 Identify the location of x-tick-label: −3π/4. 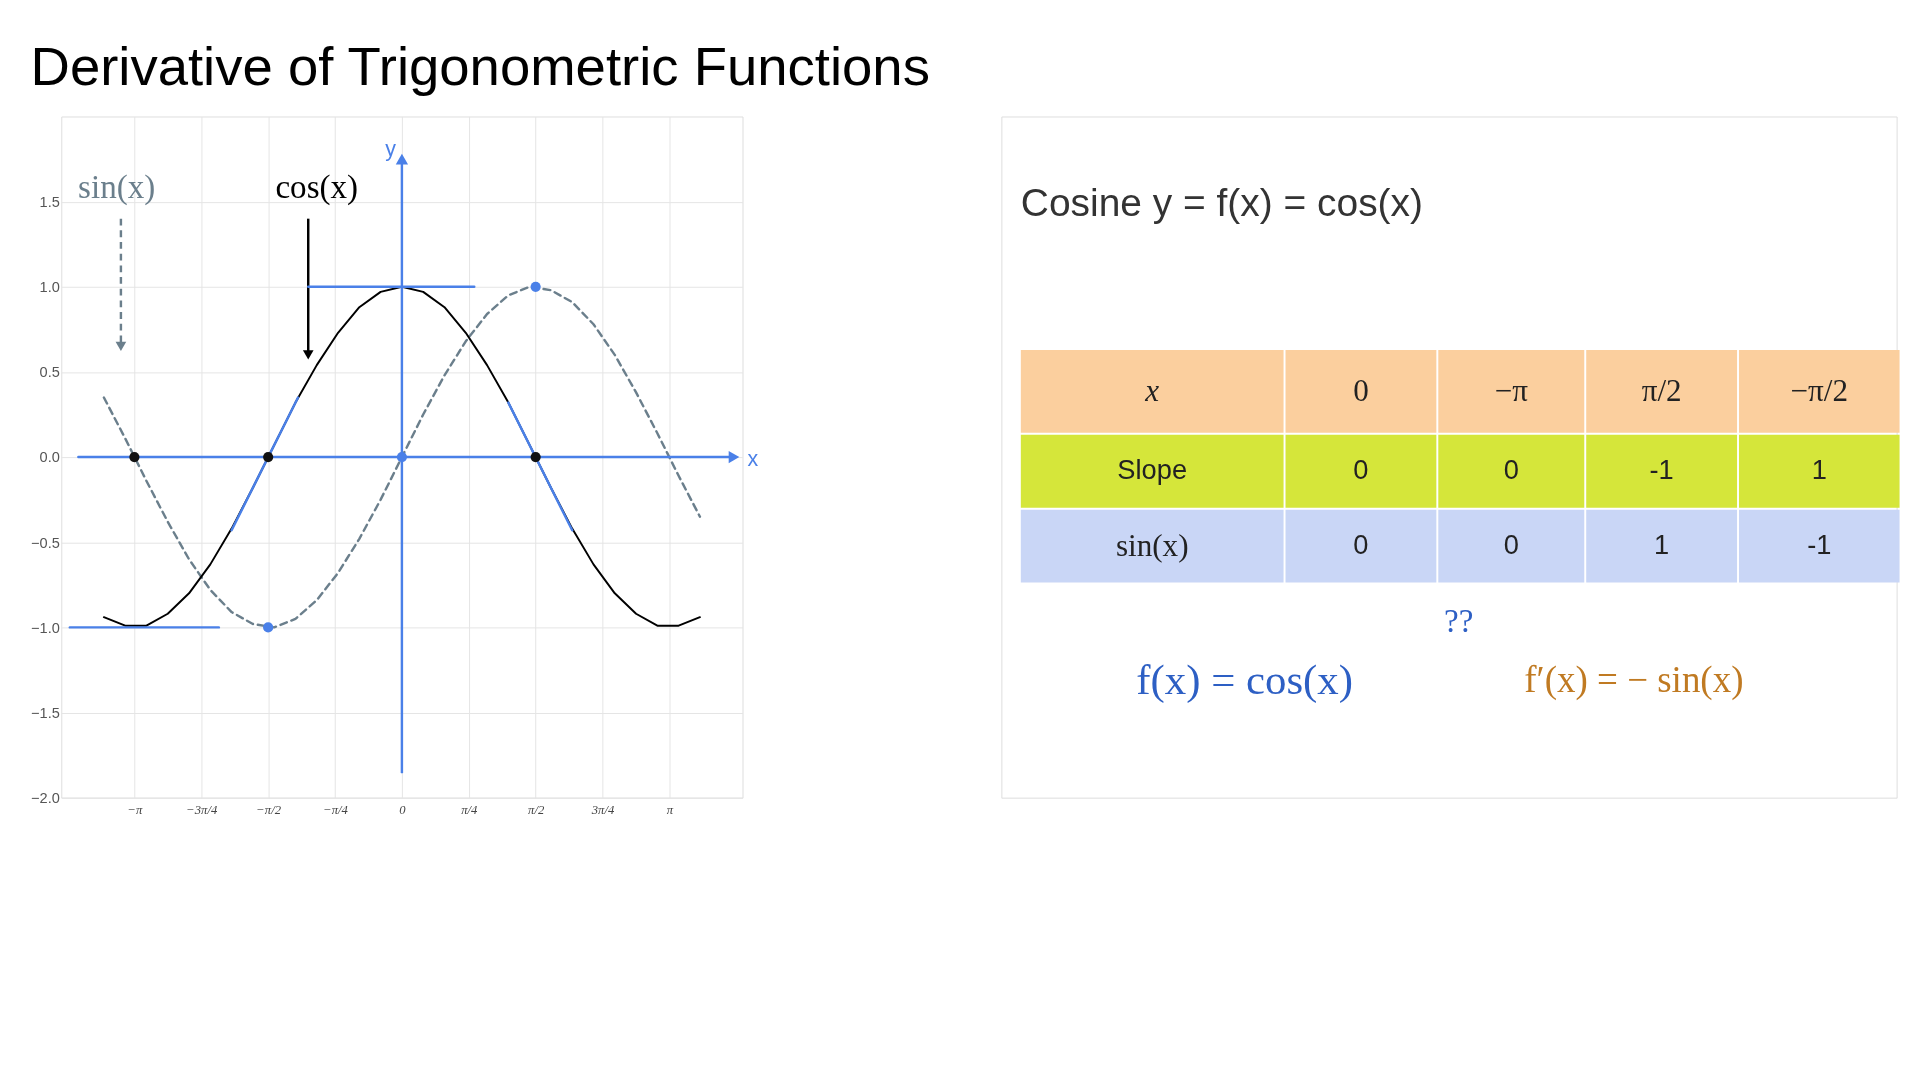
(202, 809).